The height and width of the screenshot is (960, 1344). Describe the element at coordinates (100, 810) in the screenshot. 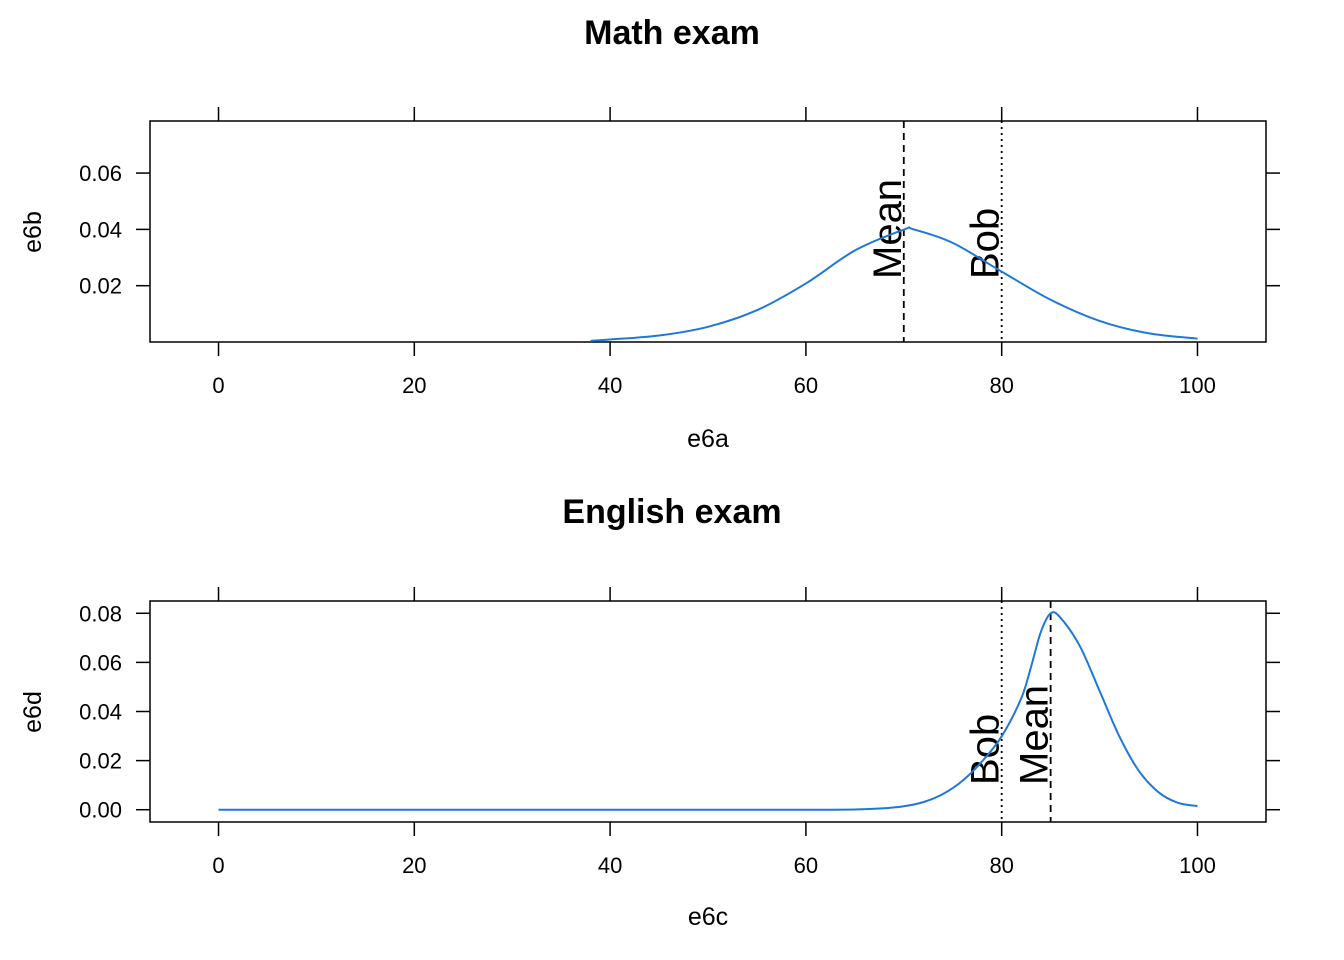

I see `y-tick-label: 0.00` at that location.